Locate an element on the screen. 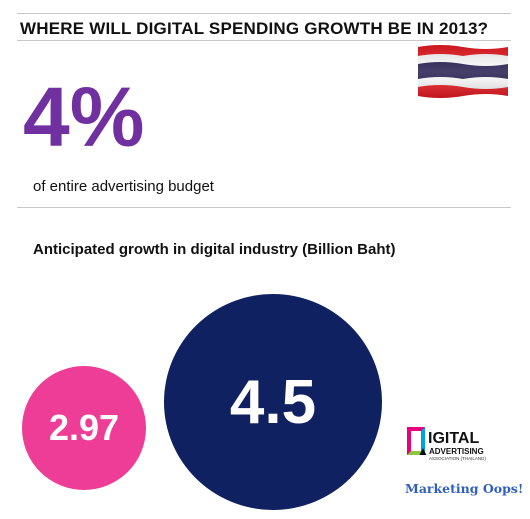 The height and width of the screenshot is (519, 530). title-underline is located at coordinates (264, 40).